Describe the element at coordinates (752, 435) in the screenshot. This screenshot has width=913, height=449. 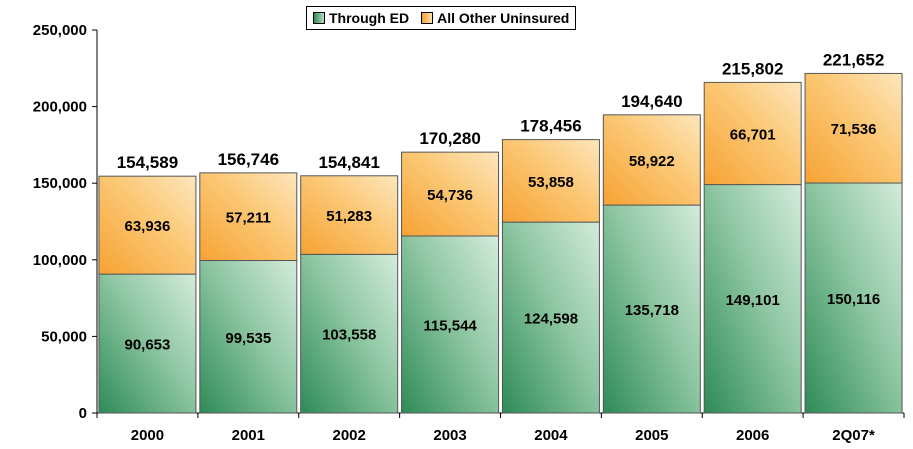
I see `x-tick-label: 2006` at that location.